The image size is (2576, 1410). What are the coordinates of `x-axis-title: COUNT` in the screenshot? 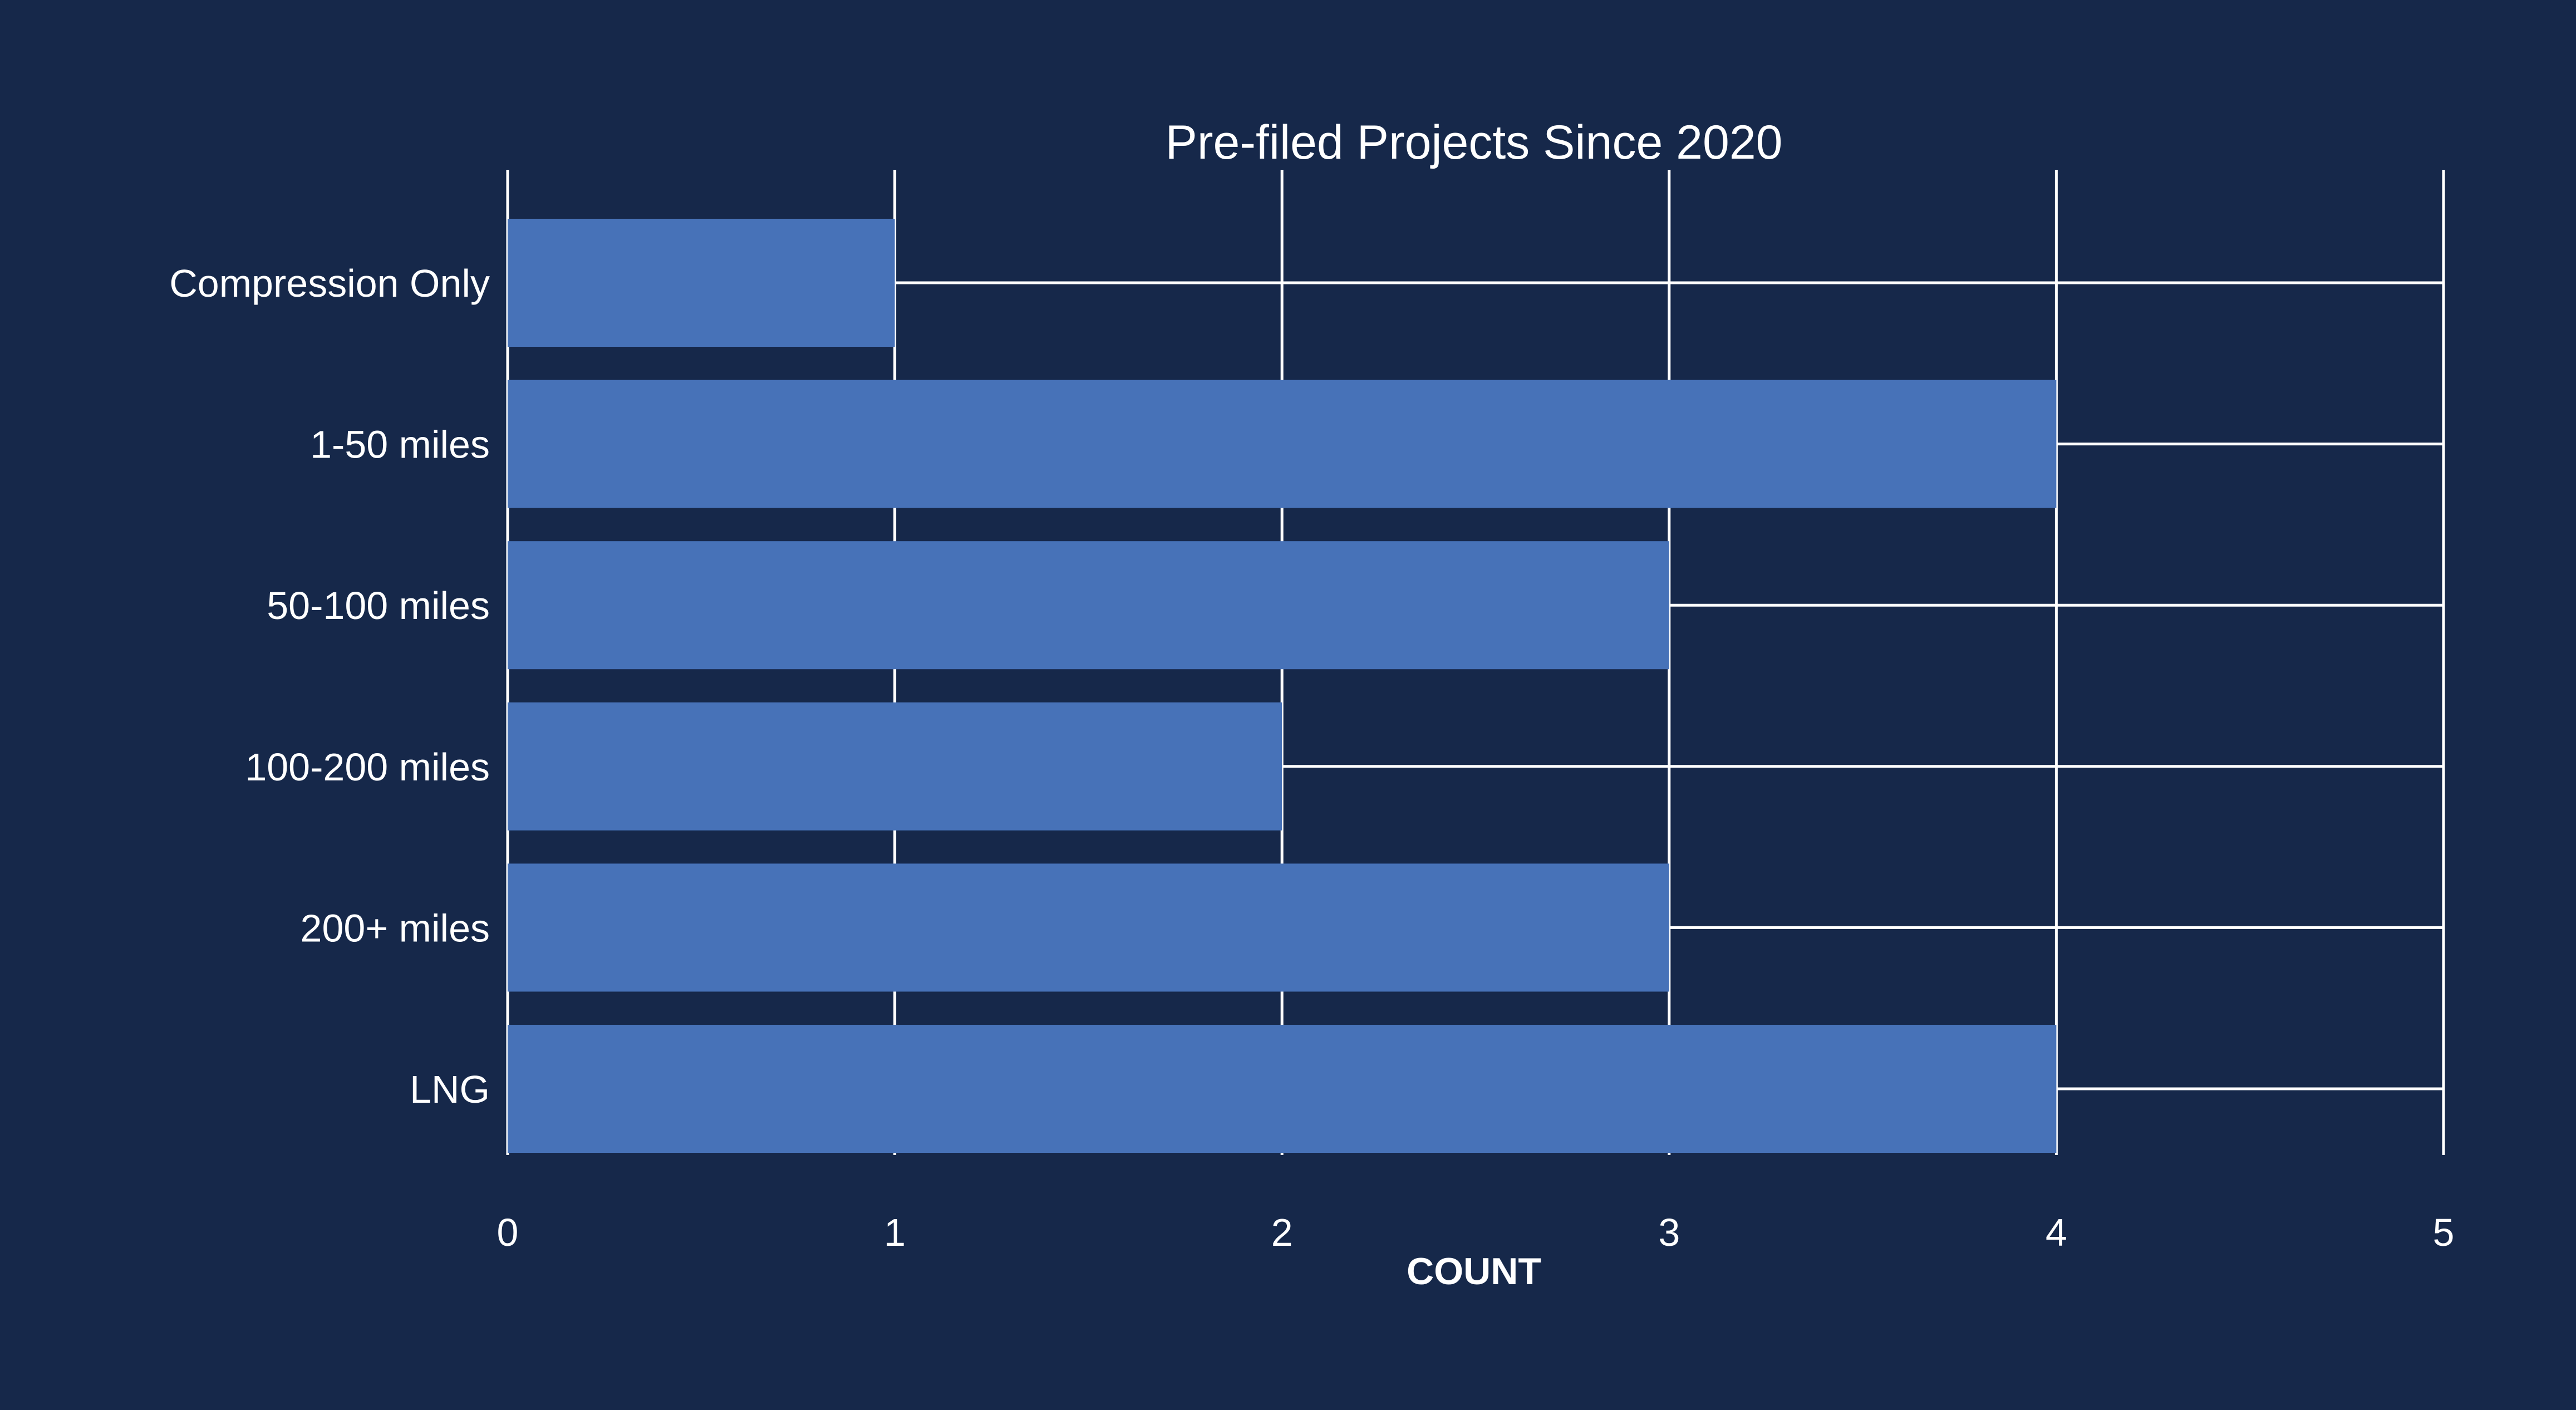 It's located at (1474, 1271).